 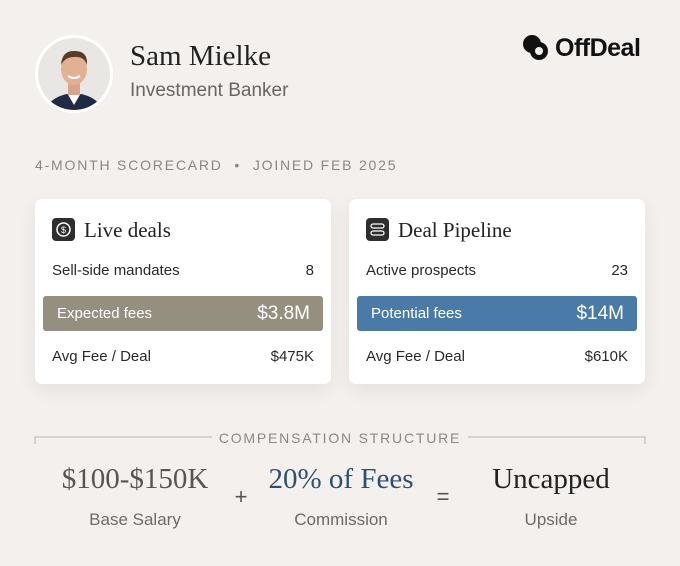 I want to click on period: 4-MONTH SCORECARD, so click(x=129, y=165).